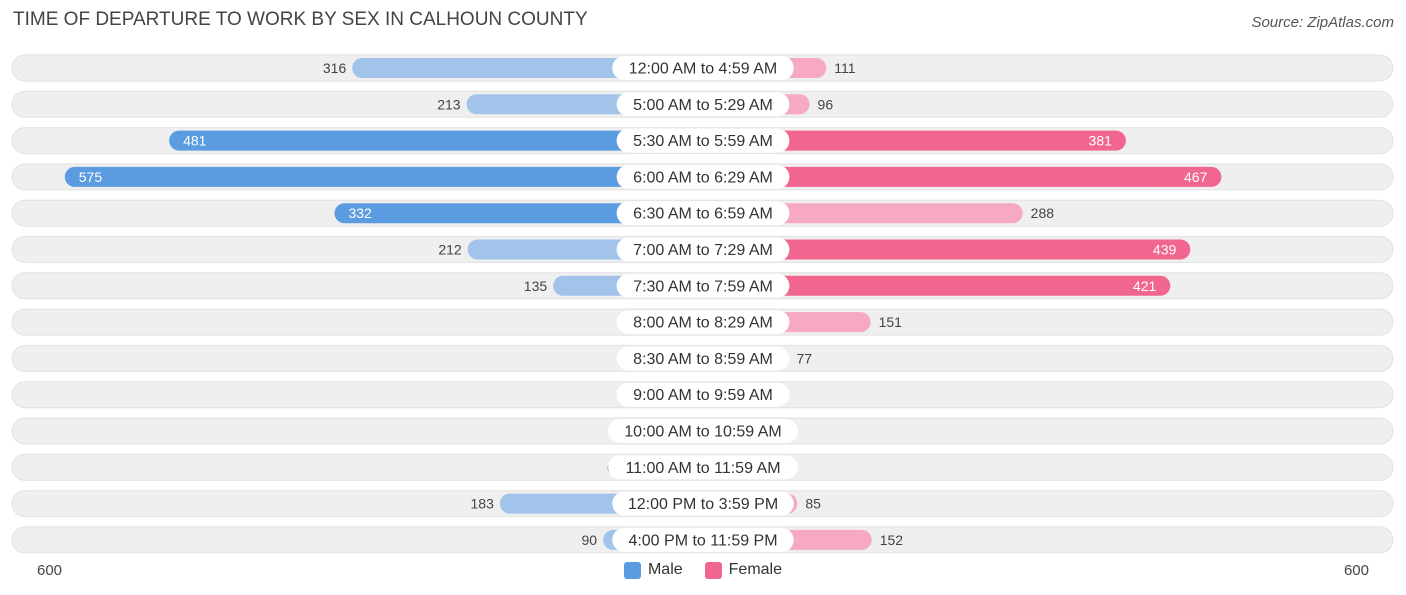 The width and height of the screenshot is (1406, 595). I want to click on legend-label-male: Male, so click(665, 569).